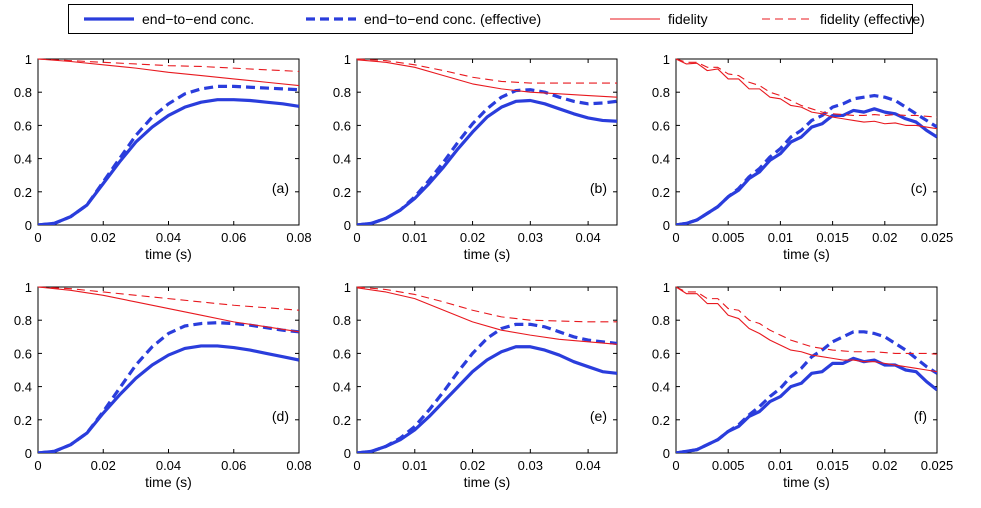  I want to click on x-tick-label: 0.03, so click(530, 237).